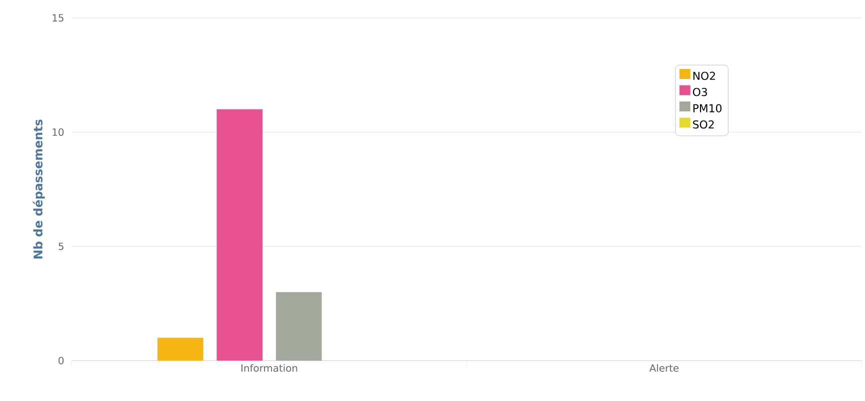 The image size is (865, 401). I want to click on legend-label: SO2, so click(703, 124).